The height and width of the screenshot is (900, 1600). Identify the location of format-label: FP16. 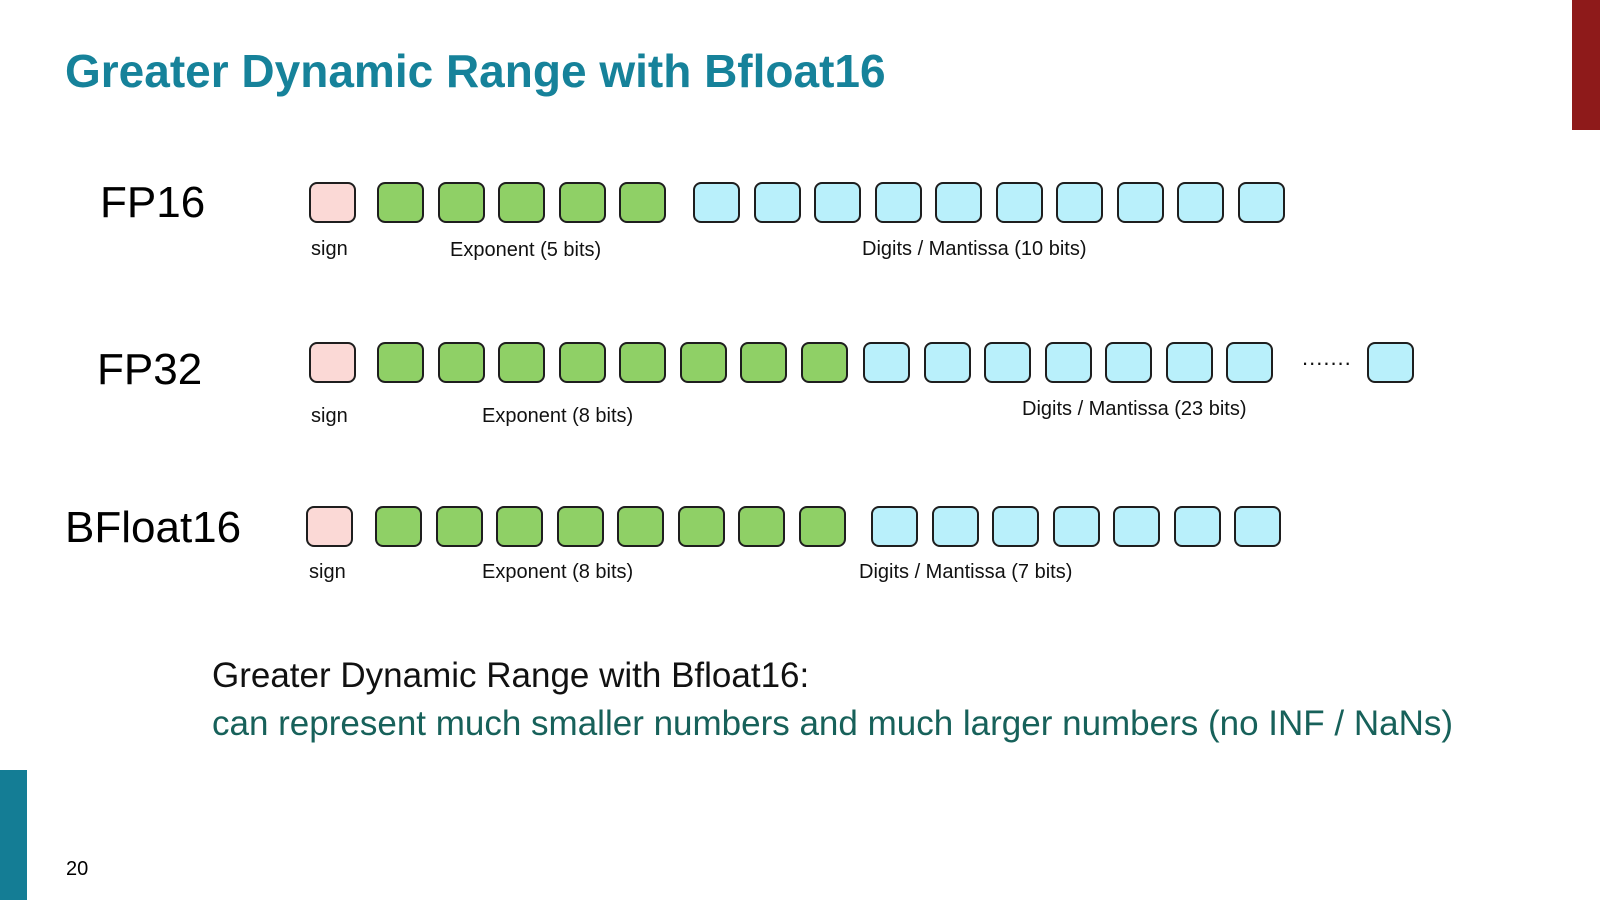
(153, 202).